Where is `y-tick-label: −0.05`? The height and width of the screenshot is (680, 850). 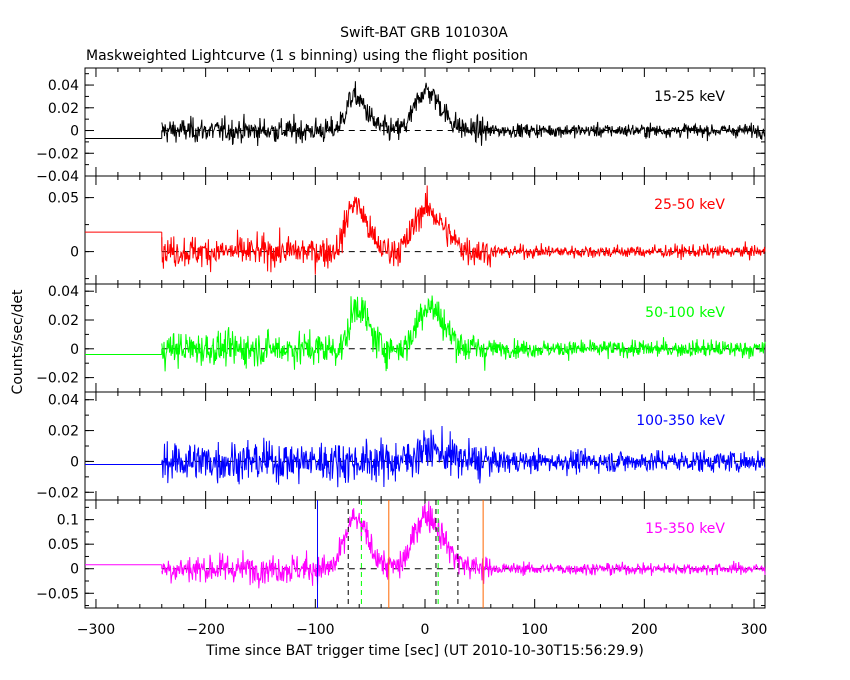
y-tick-label: −0.05 is located at coordinates (57, 594).